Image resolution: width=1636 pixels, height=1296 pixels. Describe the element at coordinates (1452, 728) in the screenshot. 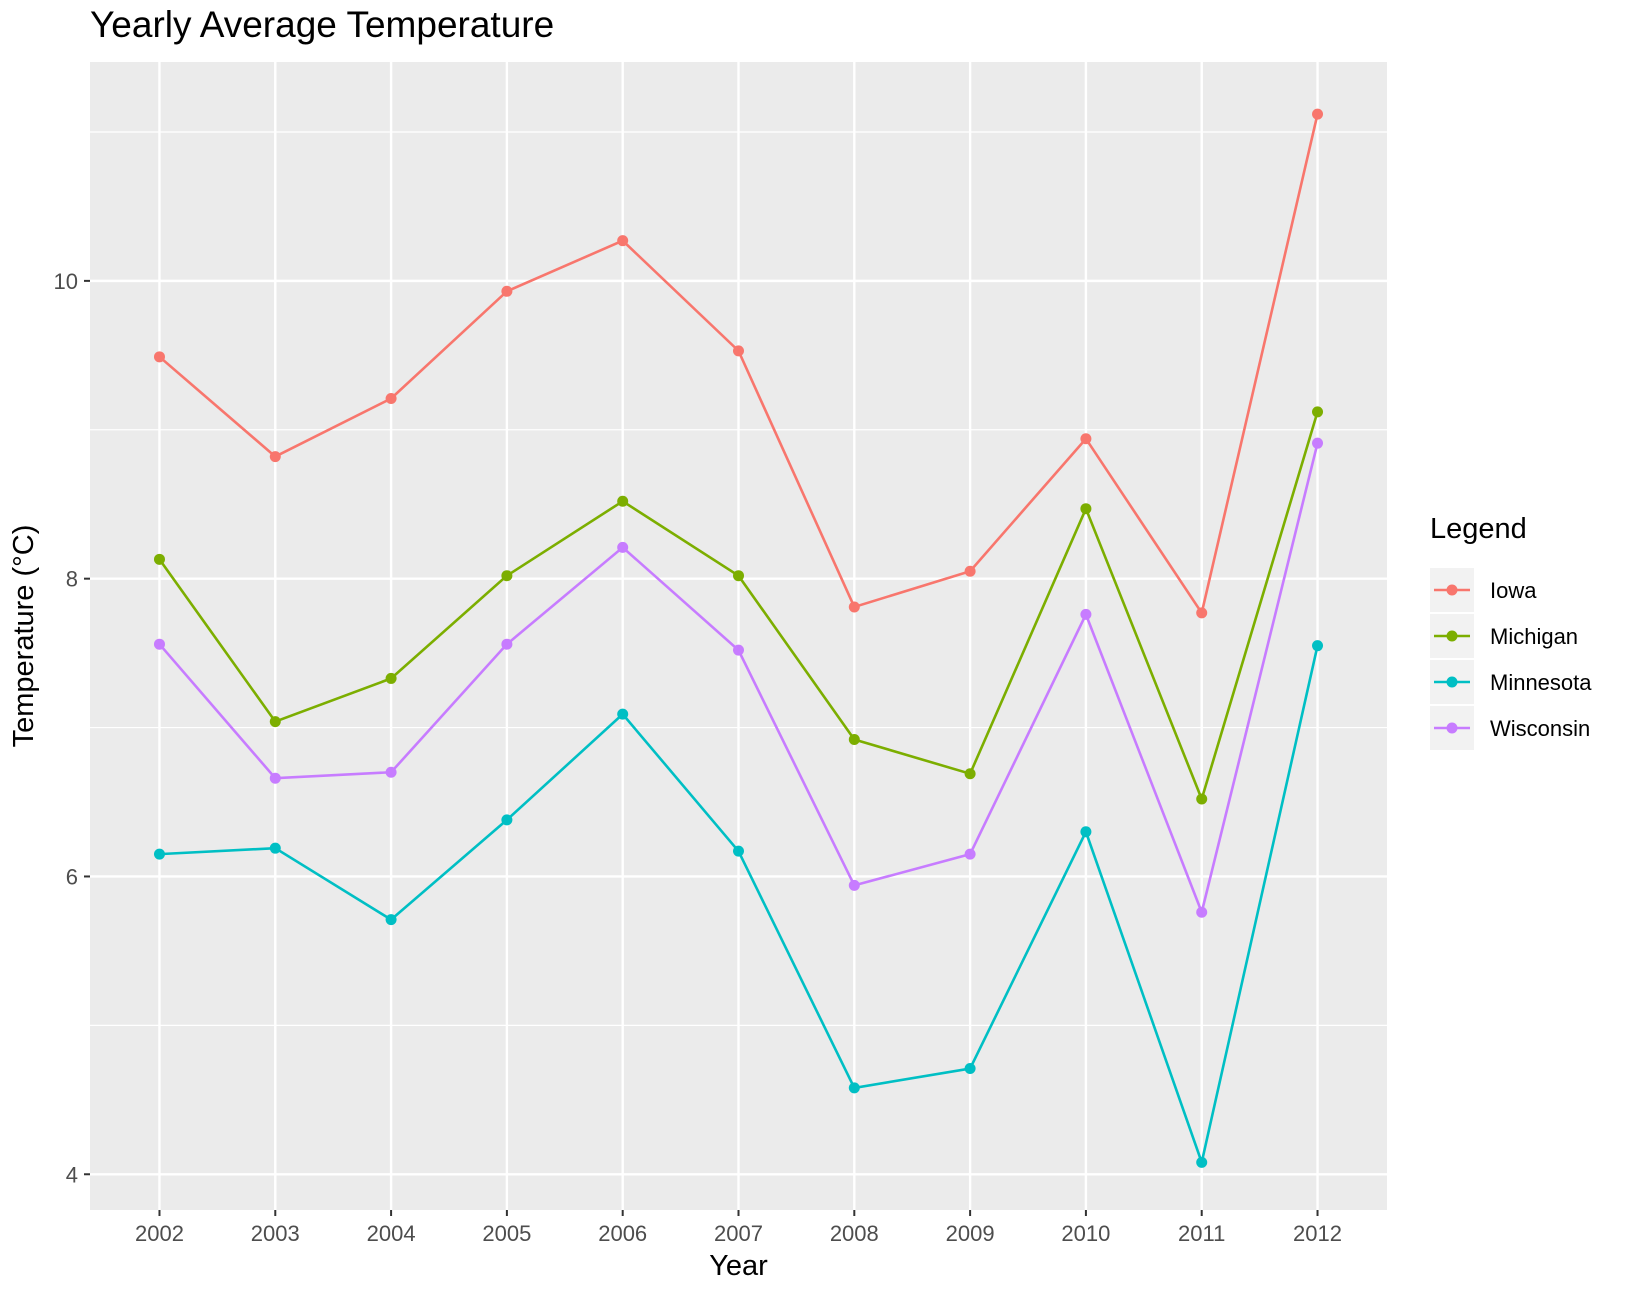

I see `legend-point-wisconsin` at that location.